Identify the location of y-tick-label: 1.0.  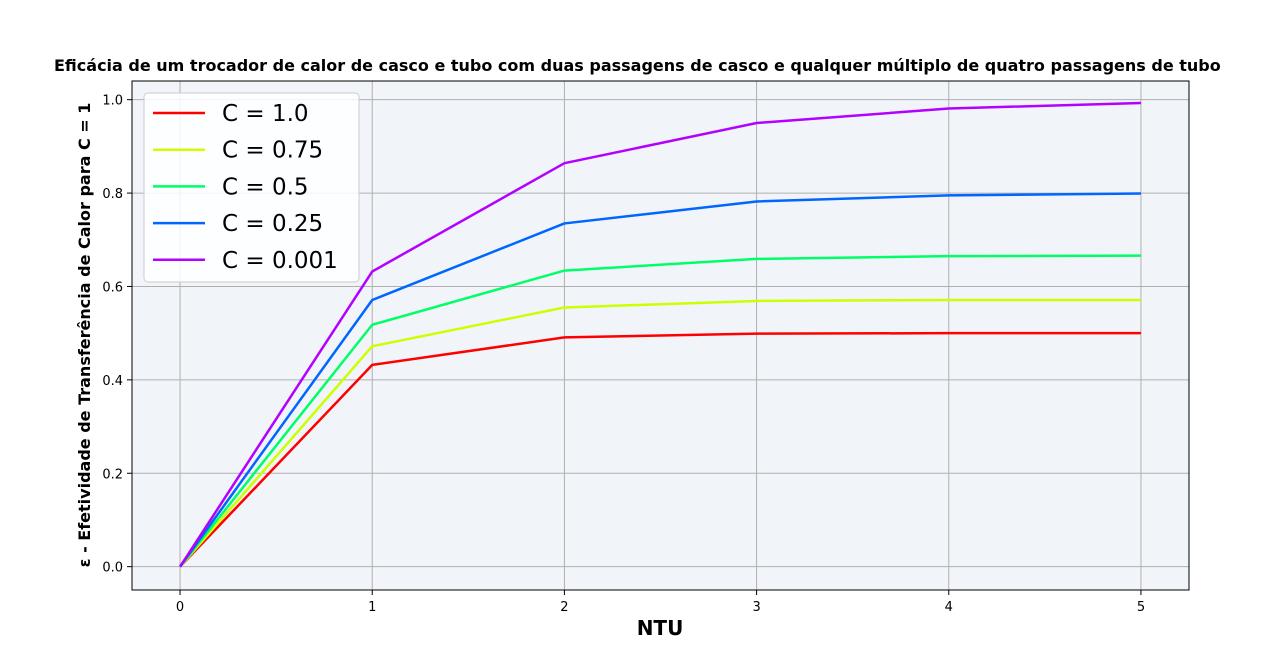
(112, 101).